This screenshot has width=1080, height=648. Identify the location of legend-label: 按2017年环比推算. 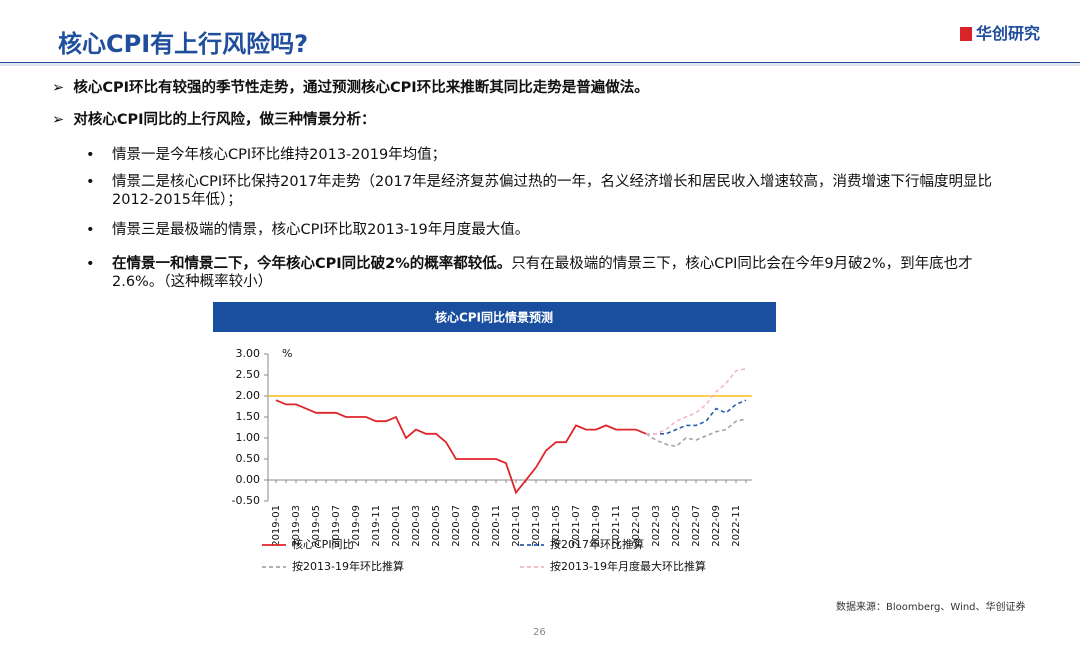
(597, 544).